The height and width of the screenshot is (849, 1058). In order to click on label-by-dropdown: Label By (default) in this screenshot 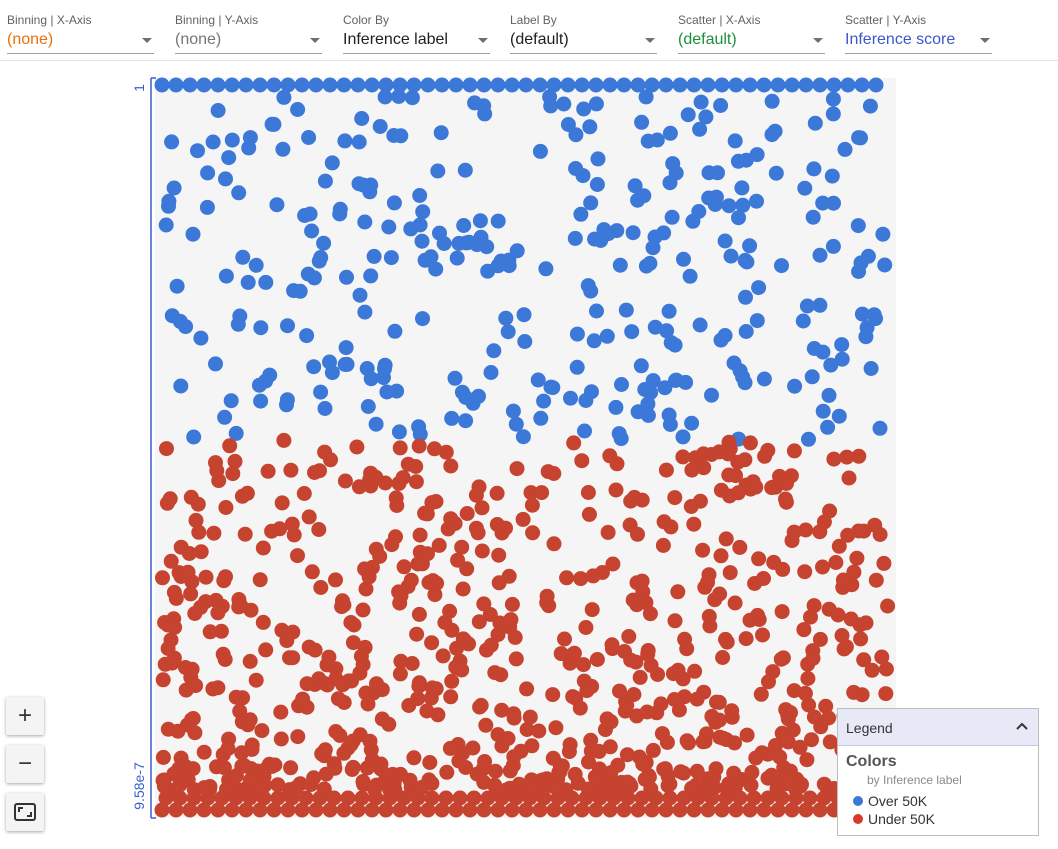, I will do `click(583, 29)`.